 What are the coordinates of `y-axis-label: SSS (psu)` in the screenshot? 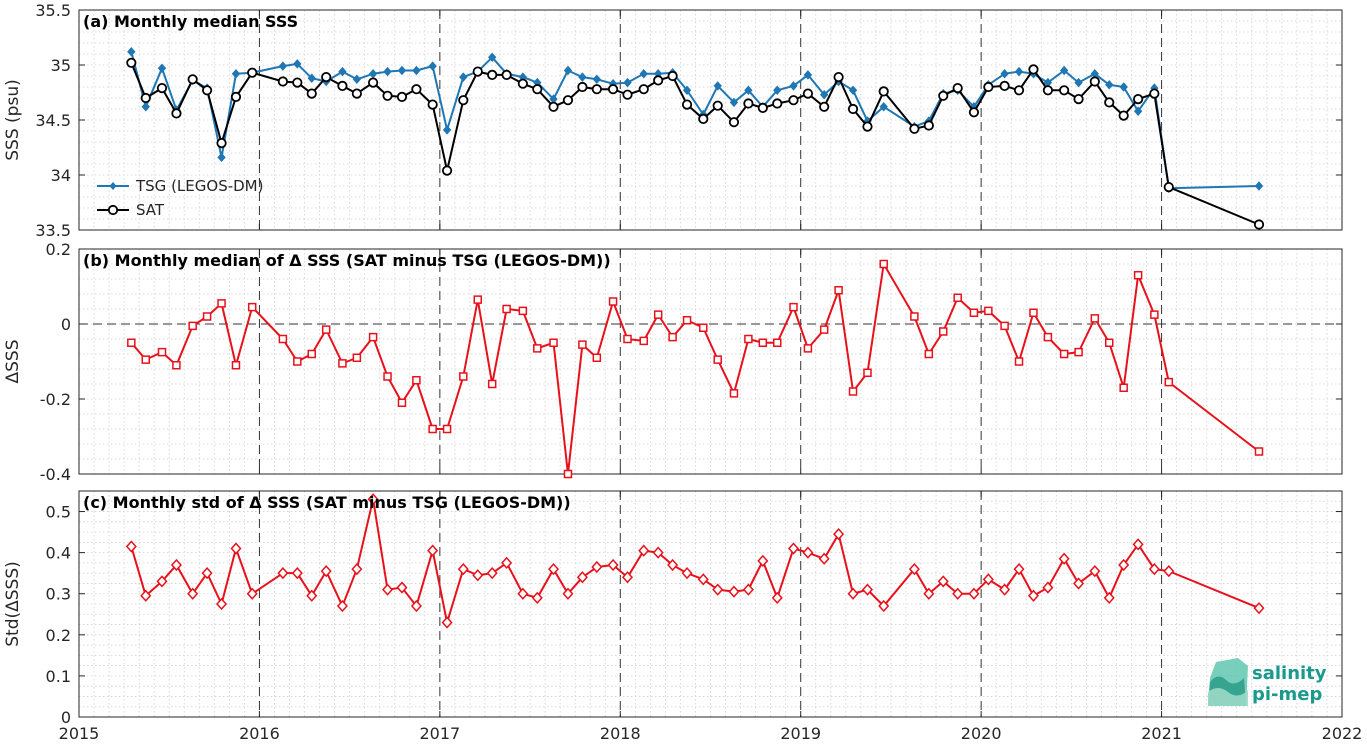 It's located at (13, 119).